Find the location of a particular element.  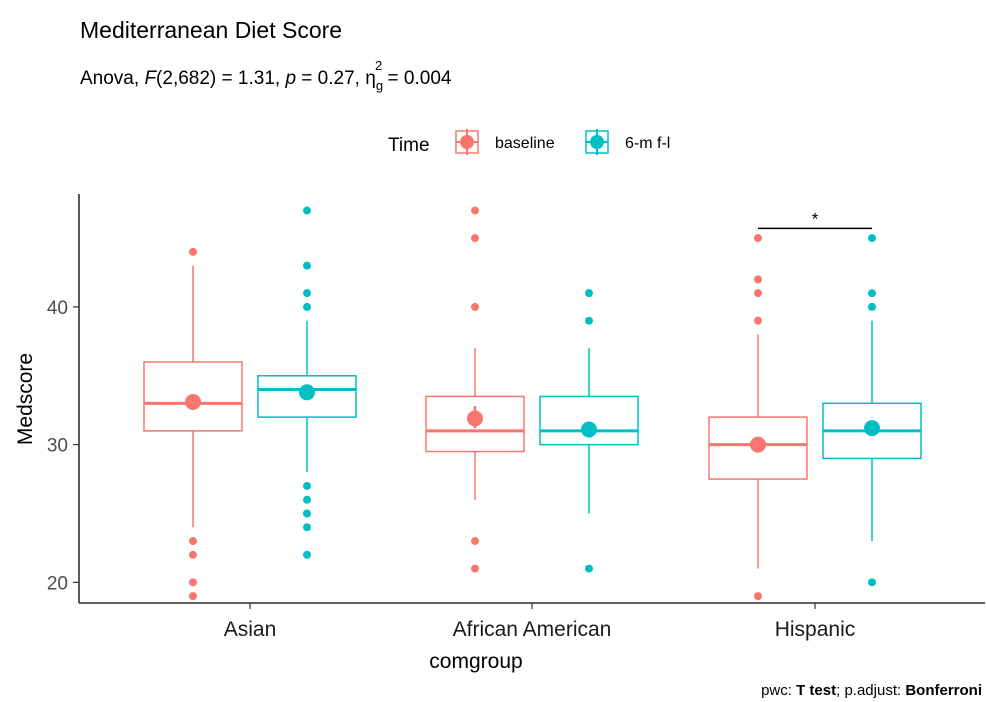

y-tick-label: 30 is located at coordinates (57, 446).